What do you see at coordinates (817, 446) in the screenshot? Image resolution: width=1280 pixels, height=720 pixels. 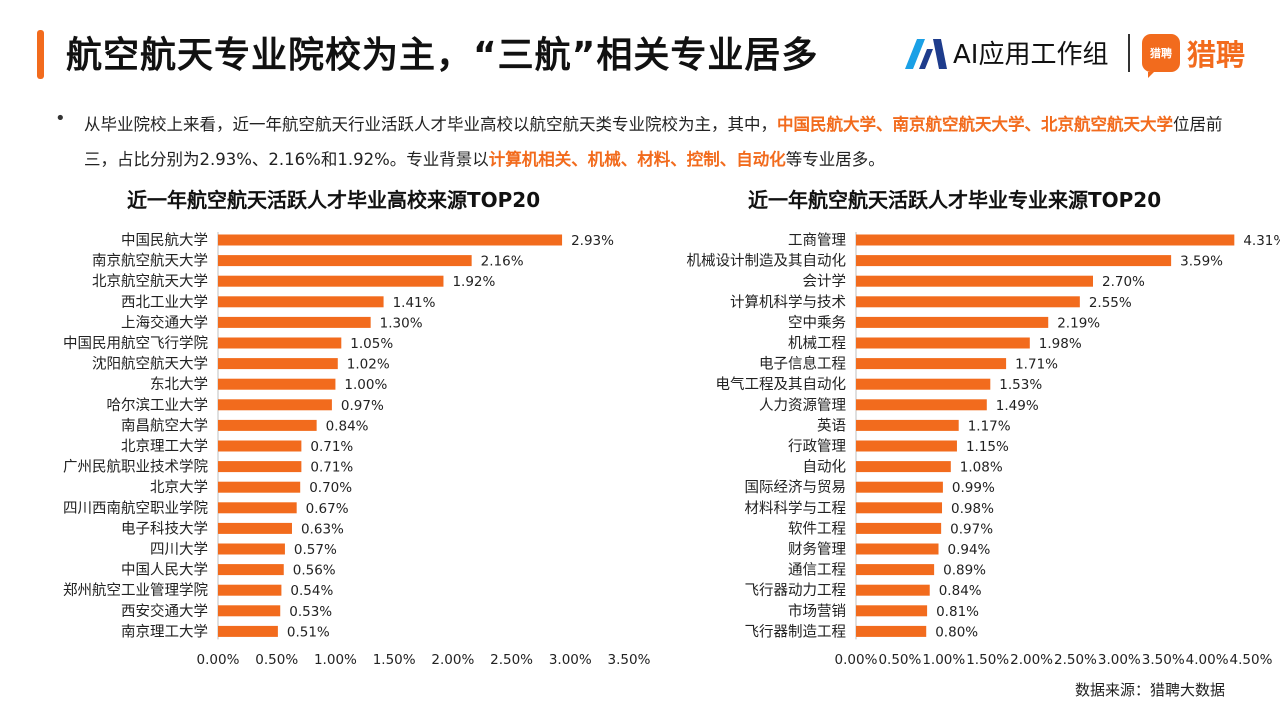 I see `category-label-majors-11: 行政管理` at bounding box center [817, 446].